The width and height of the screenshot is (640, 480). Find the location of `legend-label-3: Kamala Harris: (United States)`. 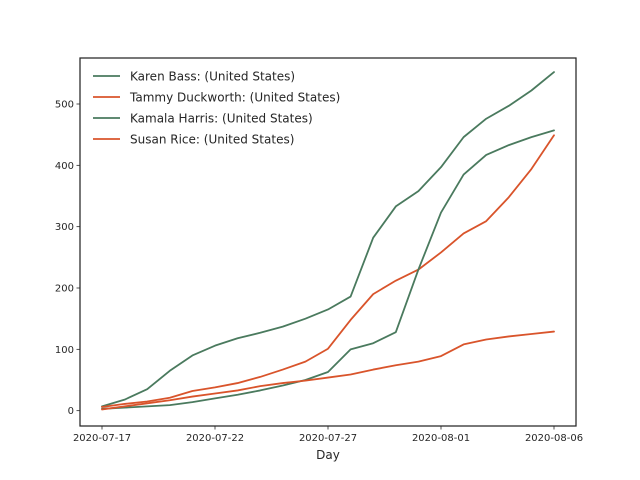

legend-label-3: Kamala Harris: (United States) is located at coordinates (221, 119).